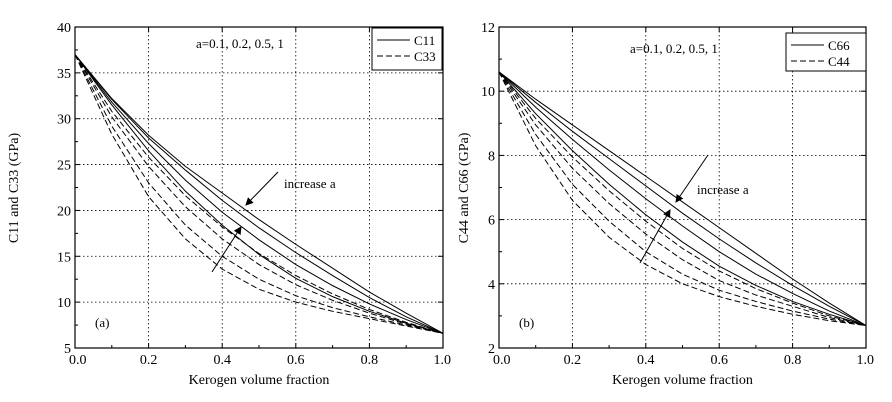 The height and width of the screenshot is (402, 892). What do you see at coordinates (526, 322) in the screenshot?
I see `panel-label: (b)` at bounding box center [526, 322].